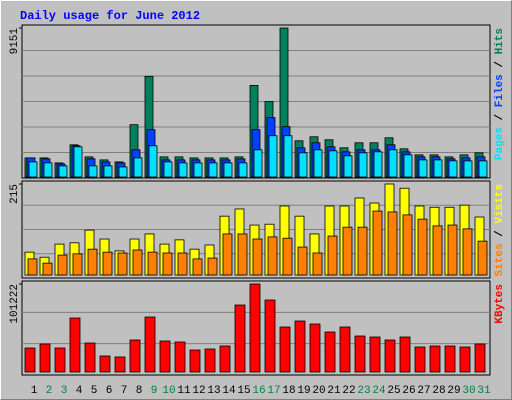 The height and width of the screenshot is (400, 512). Describe the element at coordinates (213, 391) in the screenshot. I see `x-tick-label: 13` at that location.